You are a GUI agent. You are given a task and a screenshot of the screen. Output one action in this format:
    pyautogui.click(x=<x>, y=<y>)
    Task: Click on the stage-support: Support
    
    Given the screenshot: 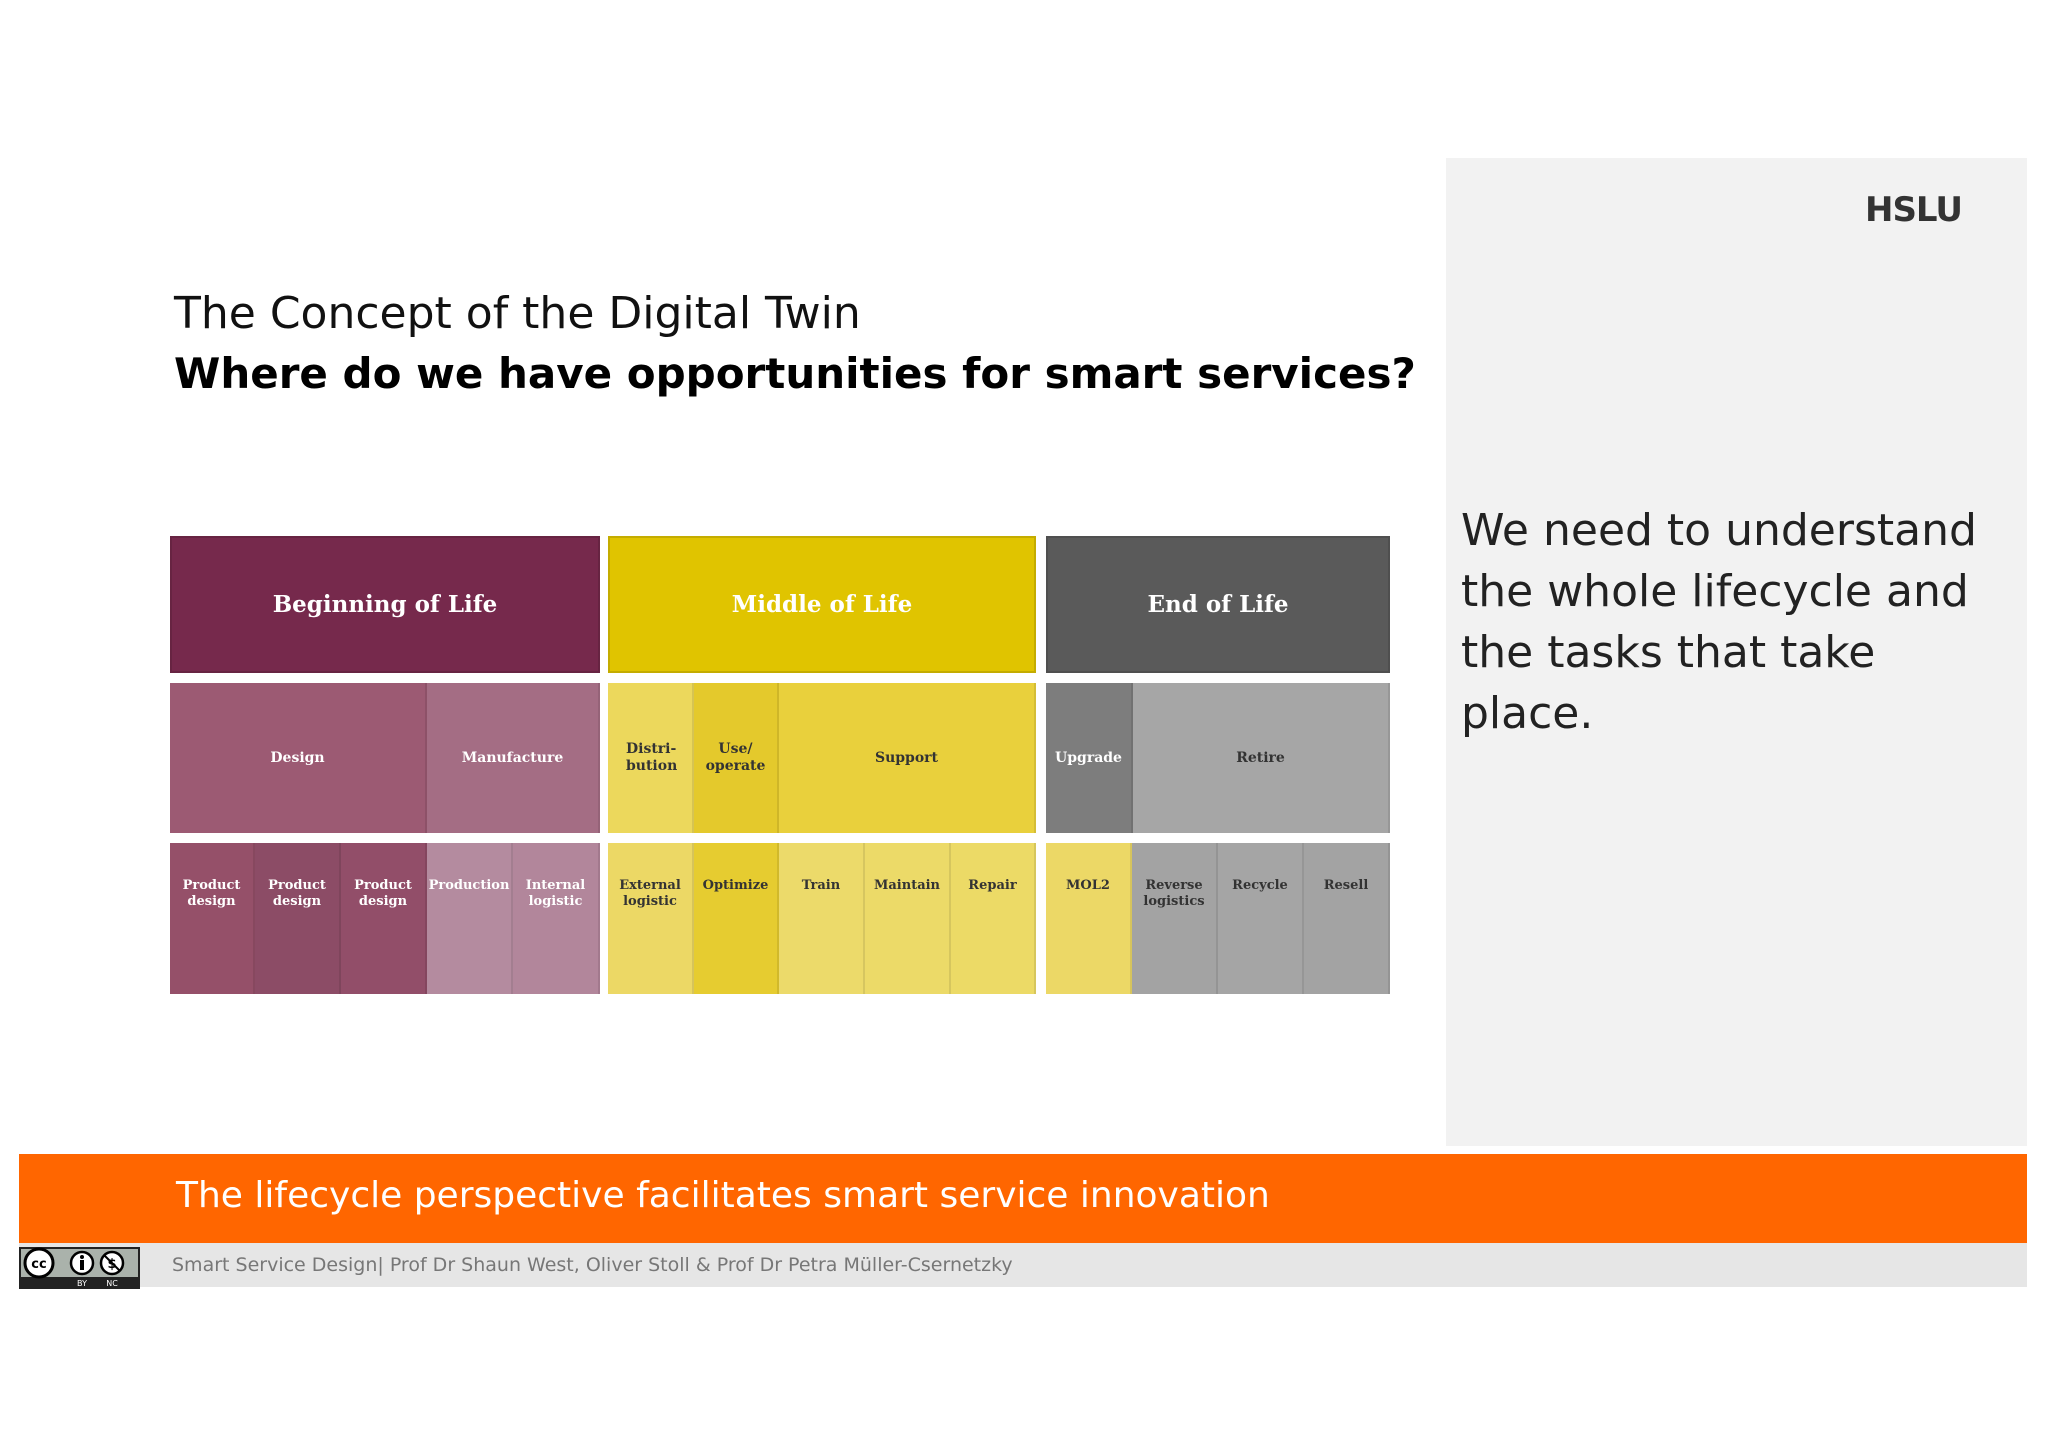 What is the action you would take?
    pyautogui.click(x=907, y=758)
    